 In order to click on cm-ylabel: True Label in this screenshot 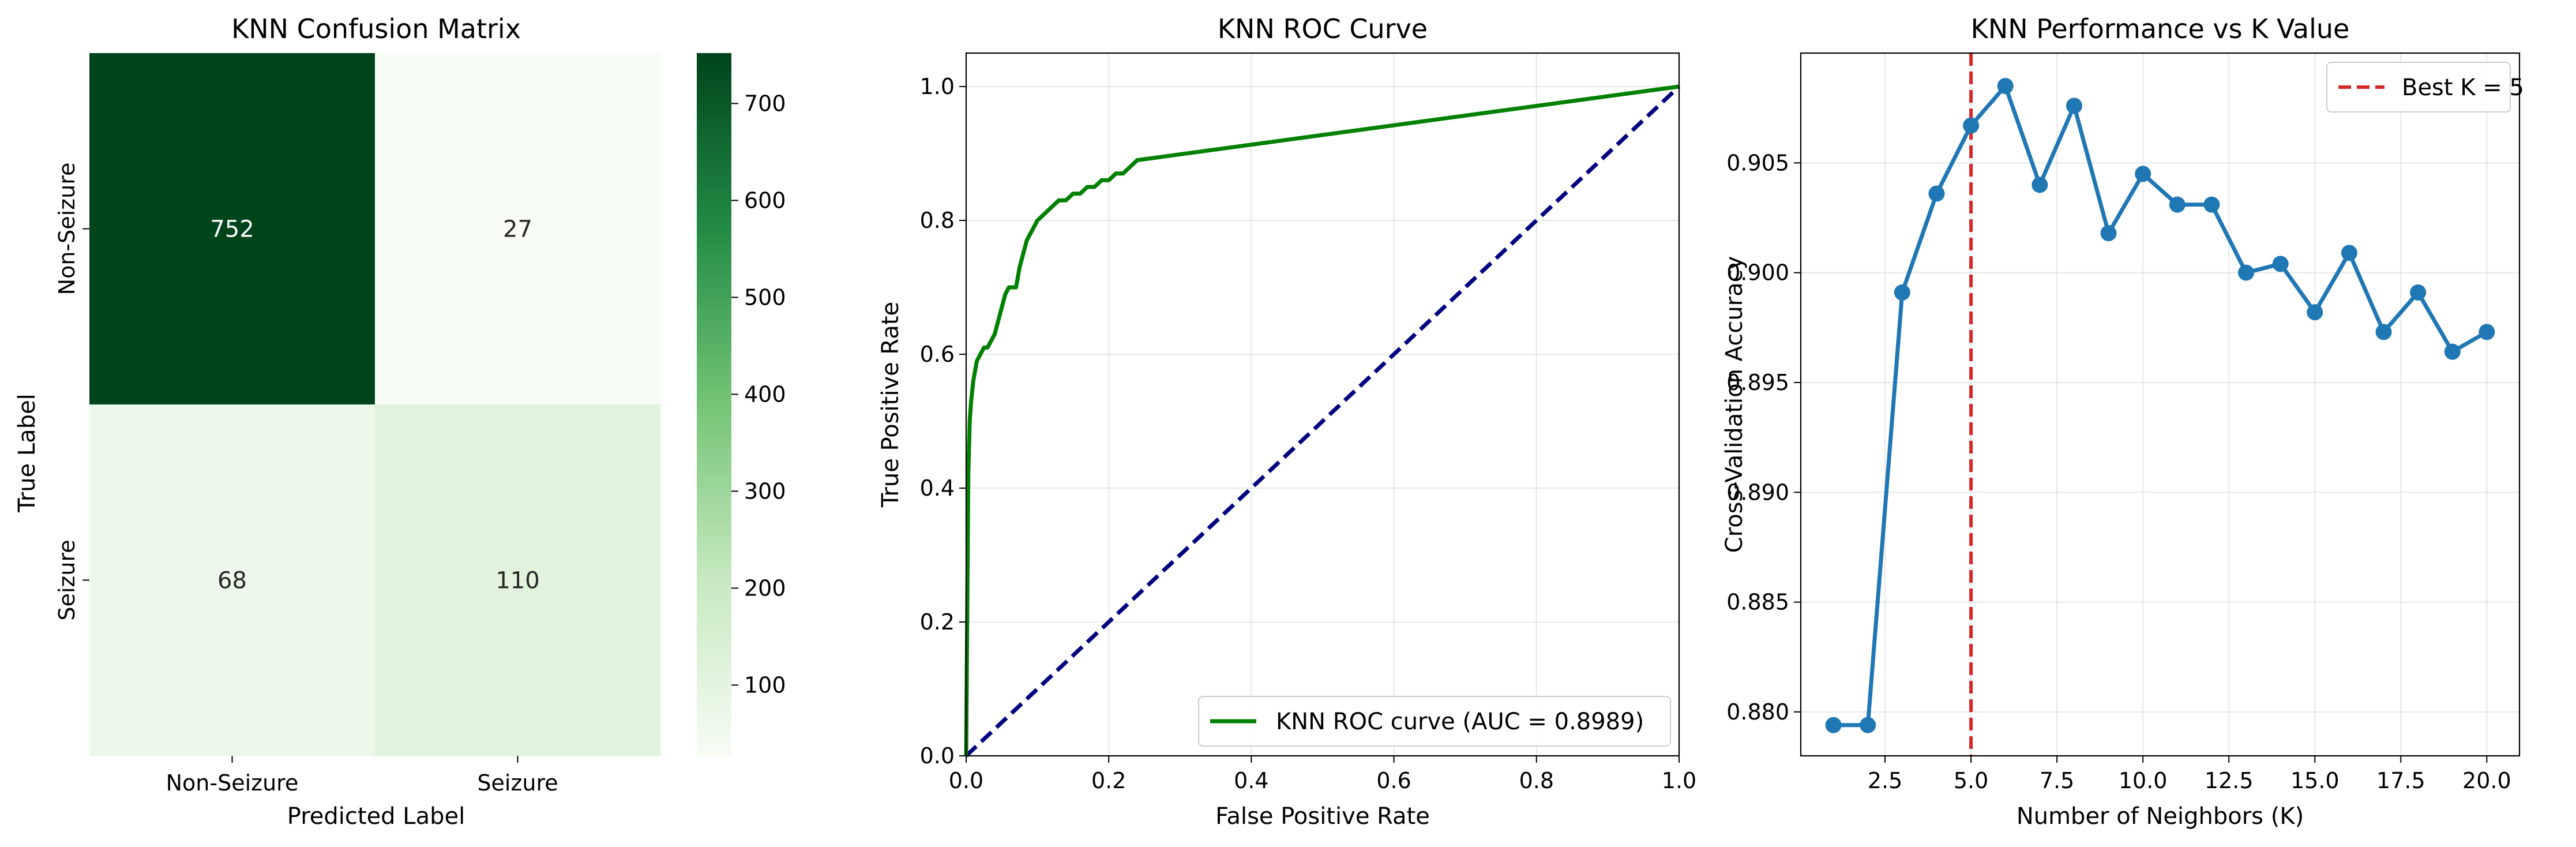, I will do `click(27, 453)`.